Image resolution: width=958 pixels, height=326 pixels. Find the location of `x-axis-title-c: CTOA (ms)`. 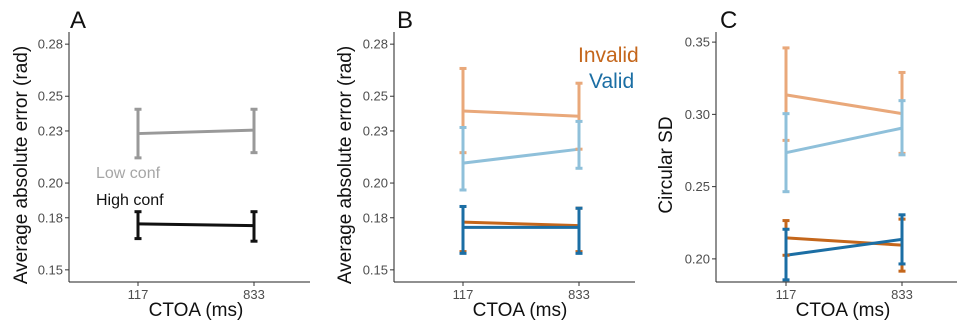

x-axis-title-c: CTOA (ms) is located at coordinates (843, 310).